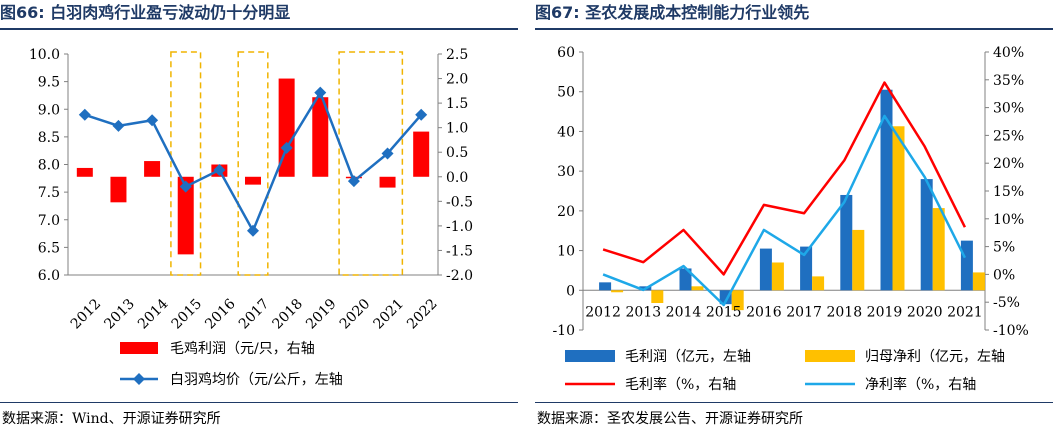 The image size is (1053, 433). I want to click on left-tick-label: 30, so click(566, 172).